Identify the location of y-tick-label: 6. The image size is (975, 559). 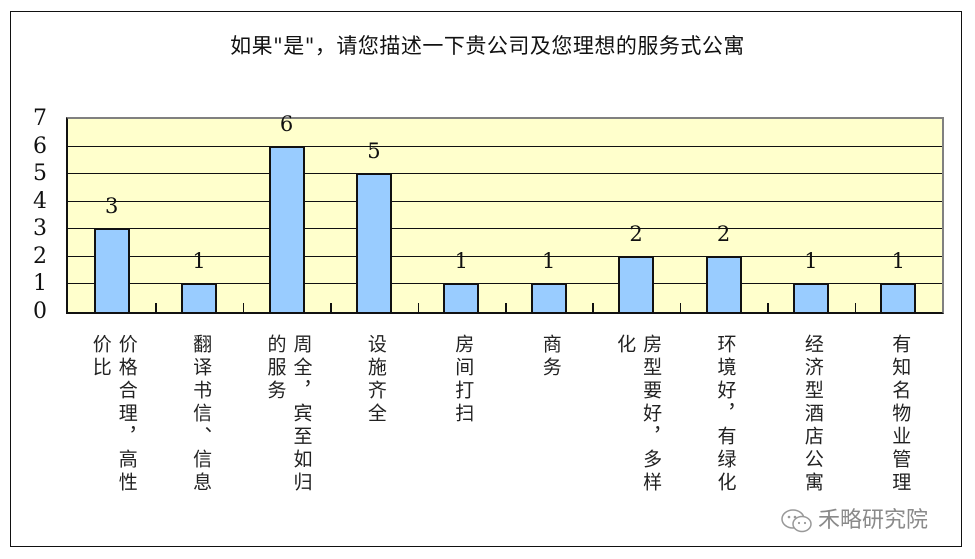
(40, 146).